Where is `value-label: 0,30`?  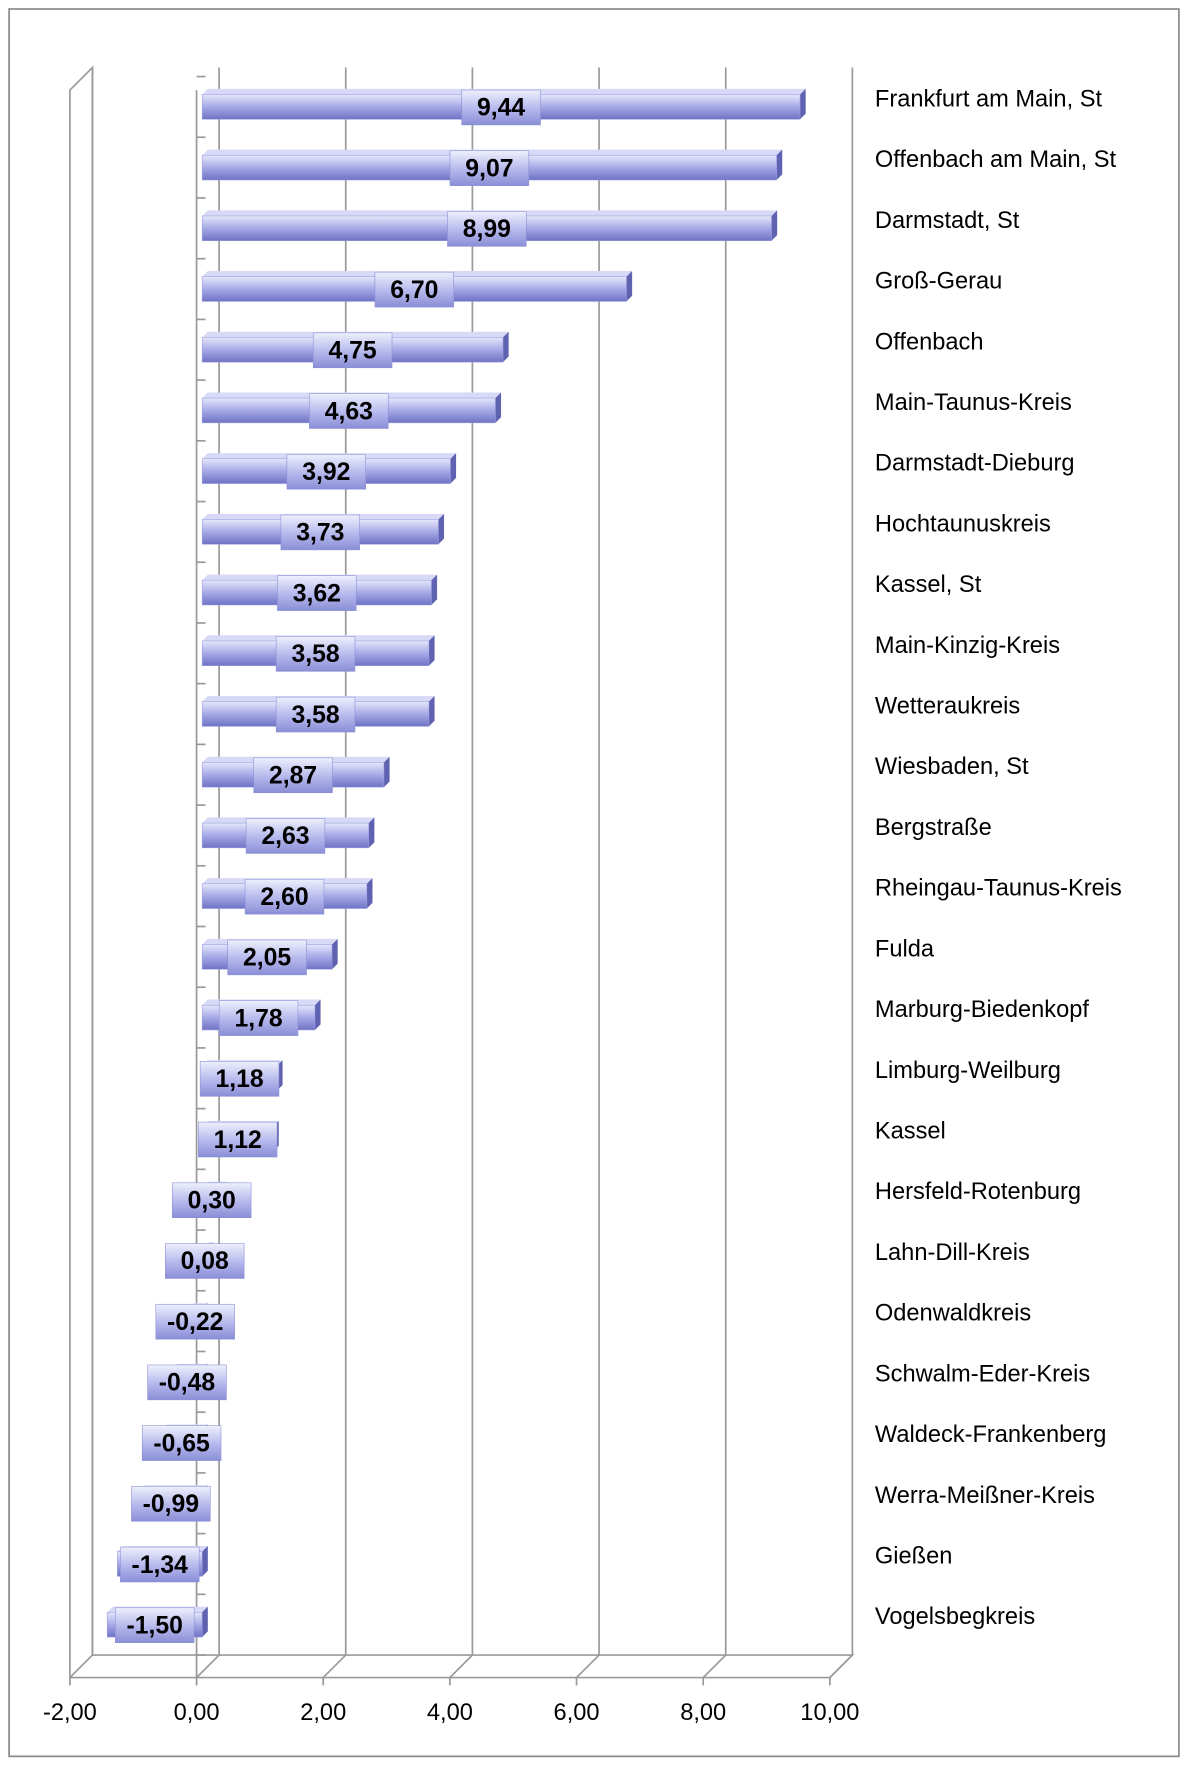 value-label: 0,30 is located at coordinates (212, 1201).